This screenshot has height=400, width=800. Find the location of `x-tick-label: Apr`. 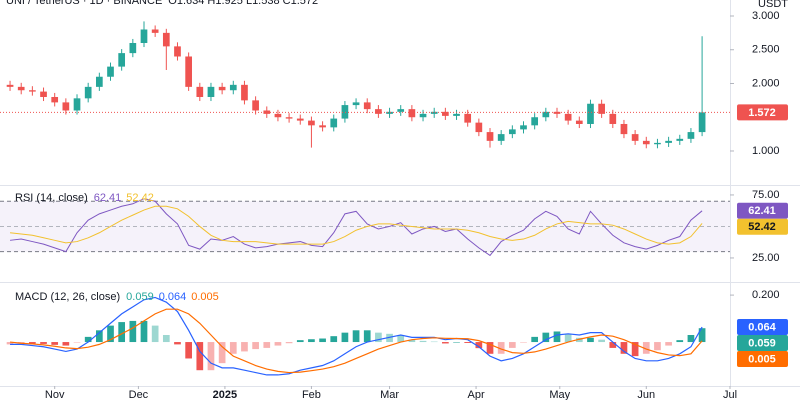

x-tick-label: Apr is located at coordinates (476, 394).